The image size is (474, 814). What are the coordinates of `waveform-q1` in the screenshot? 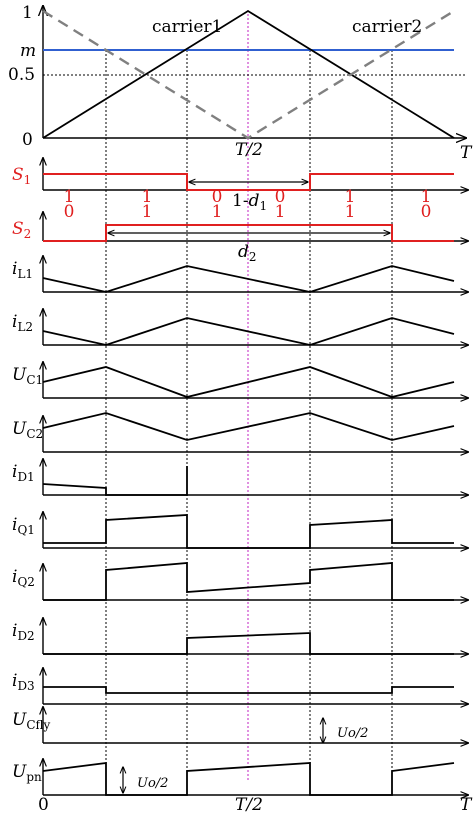 It's located at (248, 531).